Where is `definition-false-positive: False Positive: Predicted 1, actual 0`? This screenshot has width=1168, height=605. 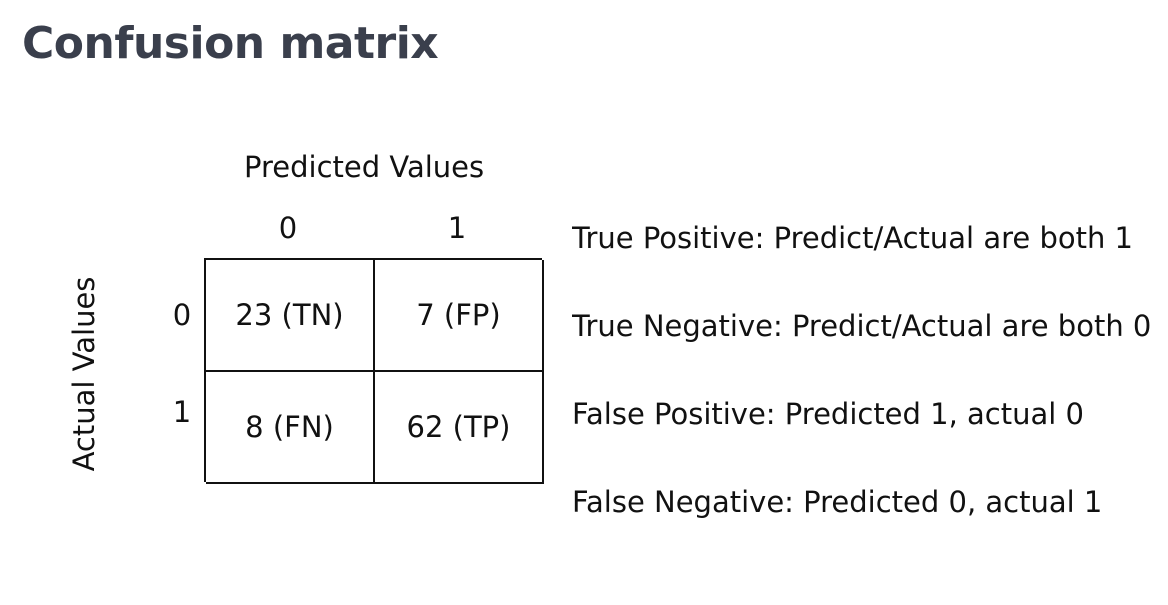
definition-false-positive: False Positive: Predicted 1, actual 0 is located at coordinates (828, 414).